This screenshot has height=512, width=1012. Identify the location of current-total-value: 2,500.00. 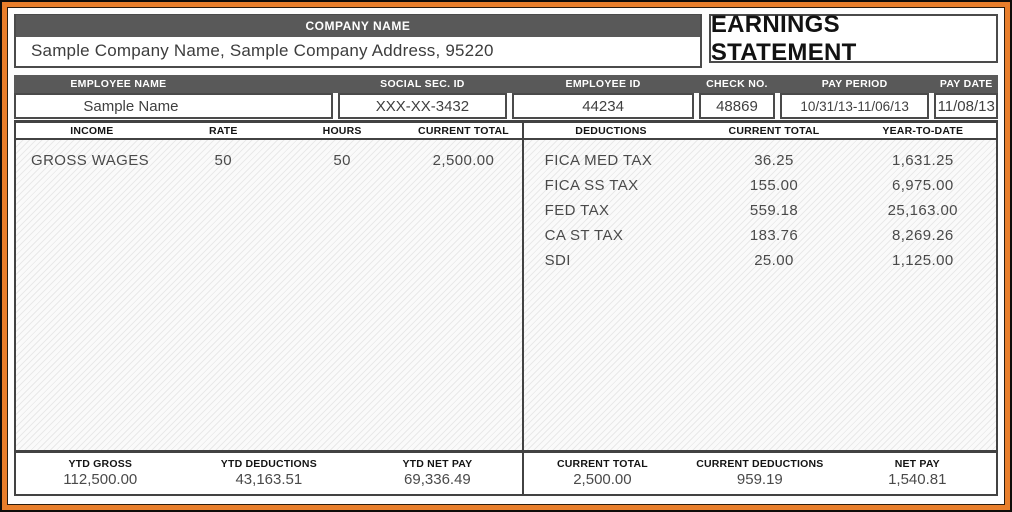
(602, 479).